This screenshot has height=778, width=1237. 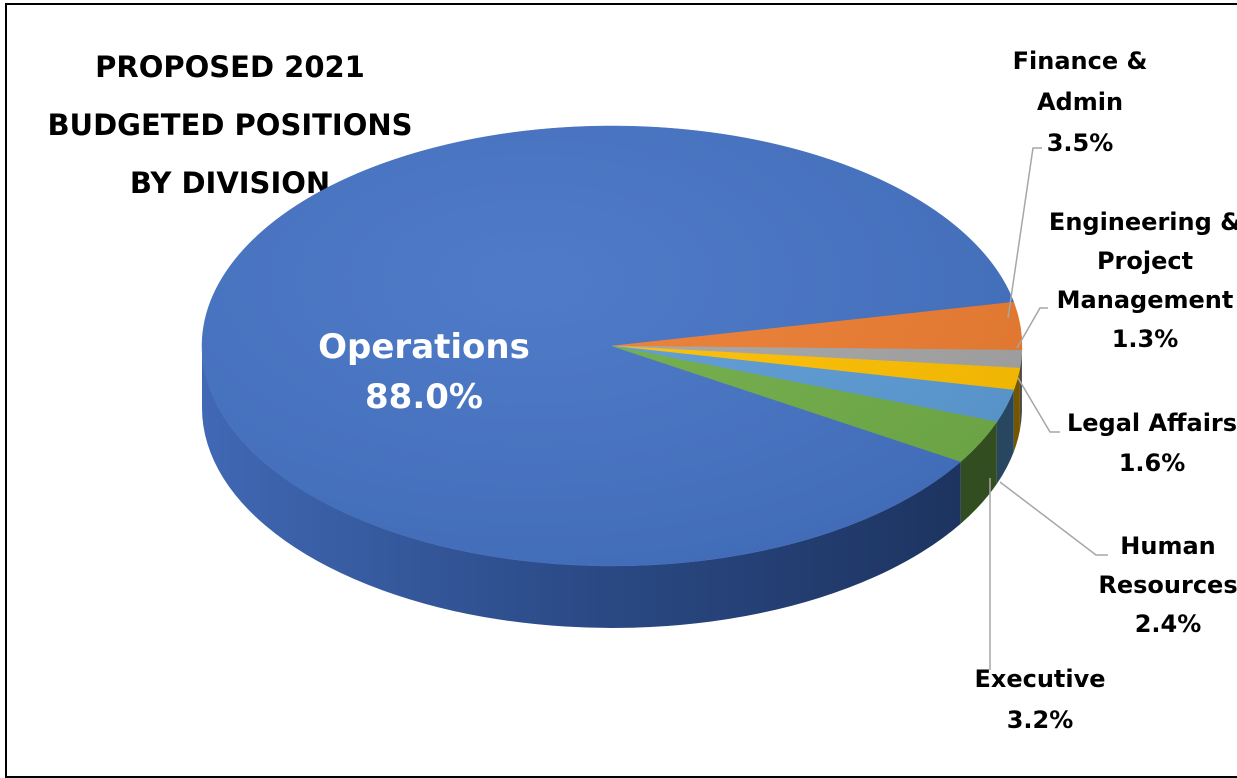 What do you see at coordinates (1039, 679) in the screenshot?
I see `data-label-name-executive: Executive` at bounding box center [1039, 679].